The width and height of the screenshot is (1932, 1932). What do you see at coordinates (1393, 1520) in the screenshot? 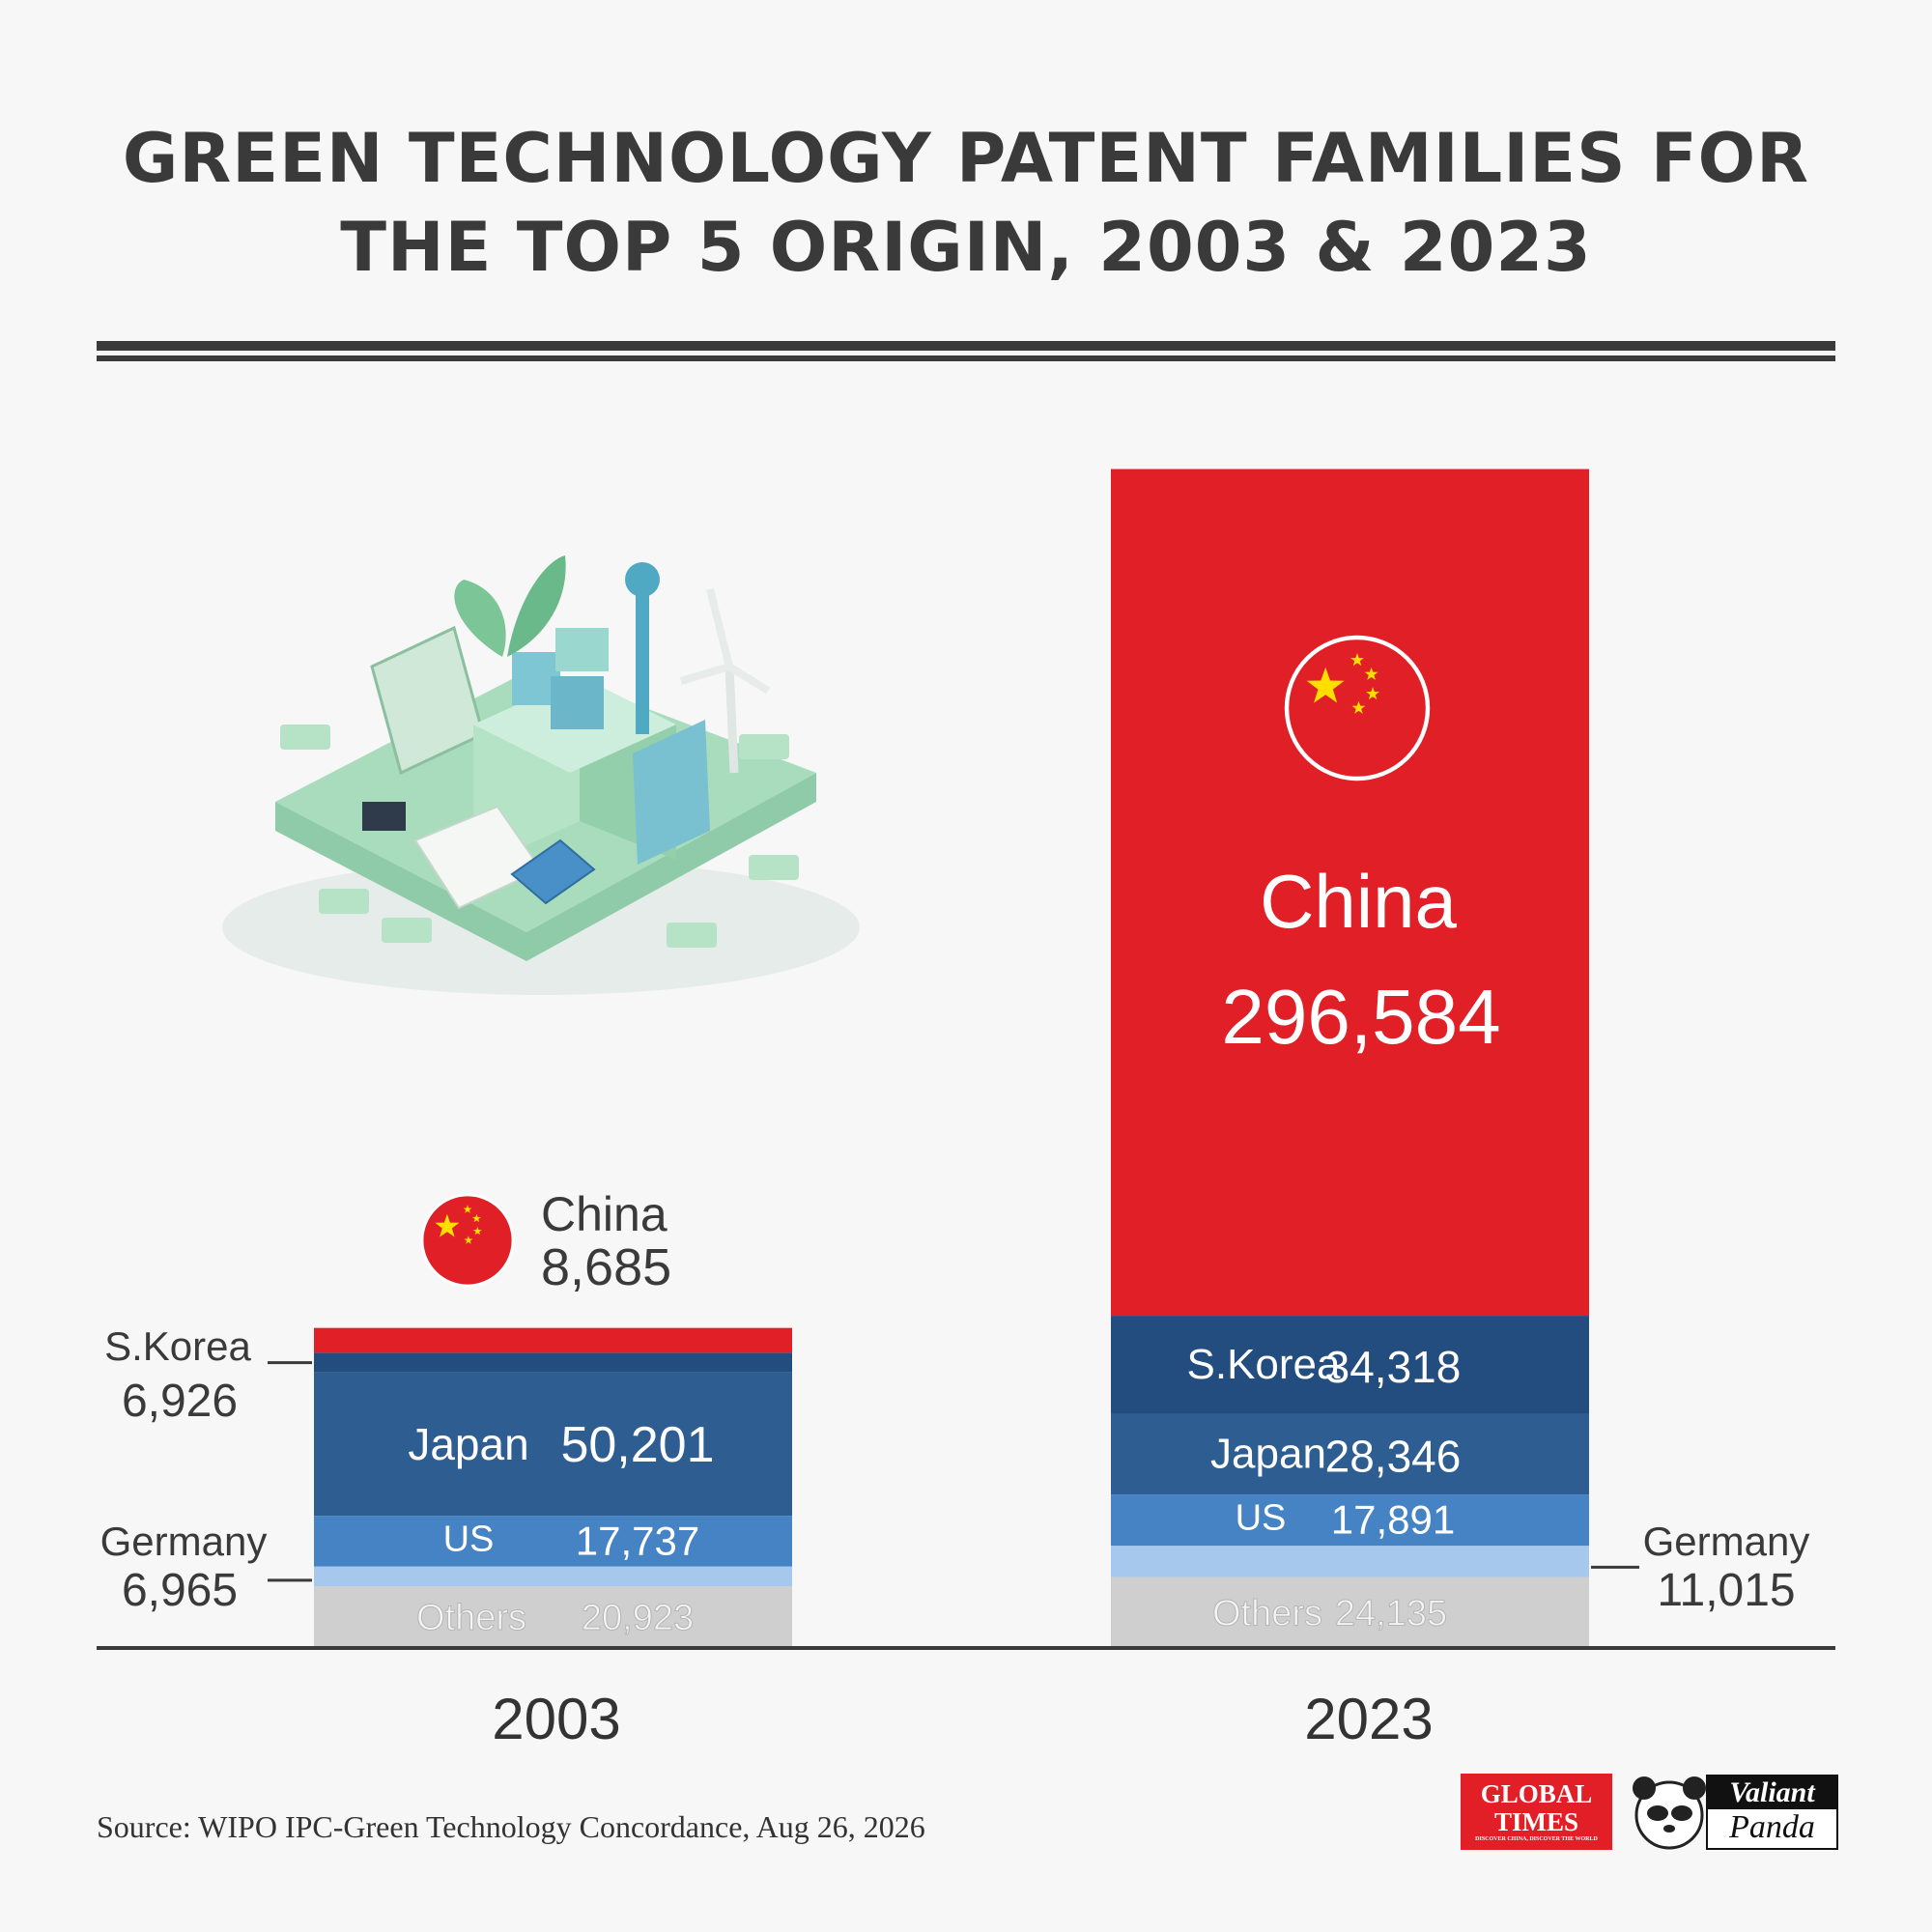
I see `label-2023-us-value: 17,891` at bounding box center [1393, 1520].